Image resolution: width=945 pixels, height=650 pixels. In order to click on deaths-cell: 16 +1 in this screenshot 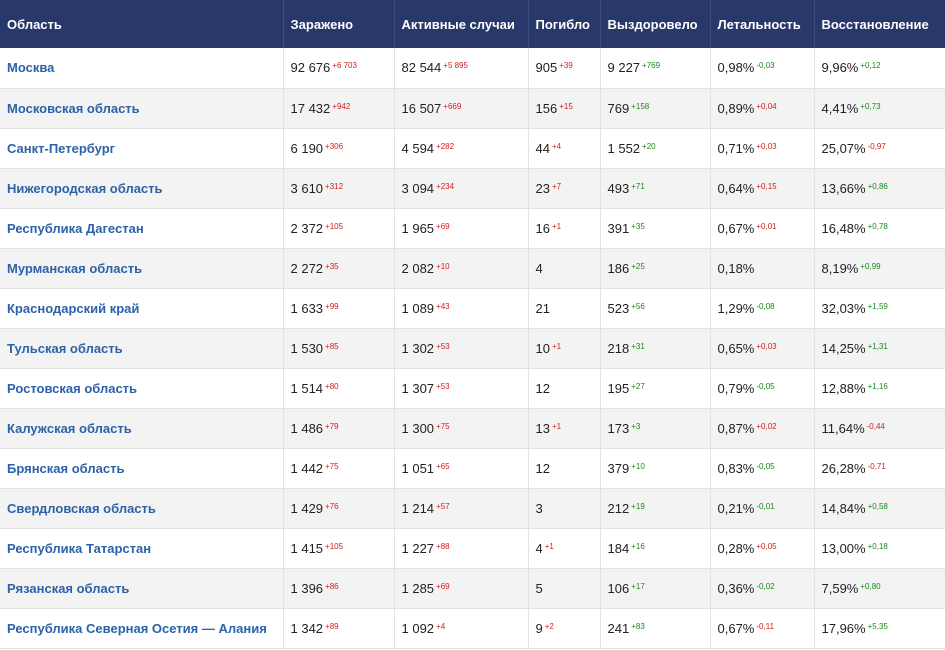, I will do `click(564, 228)`.